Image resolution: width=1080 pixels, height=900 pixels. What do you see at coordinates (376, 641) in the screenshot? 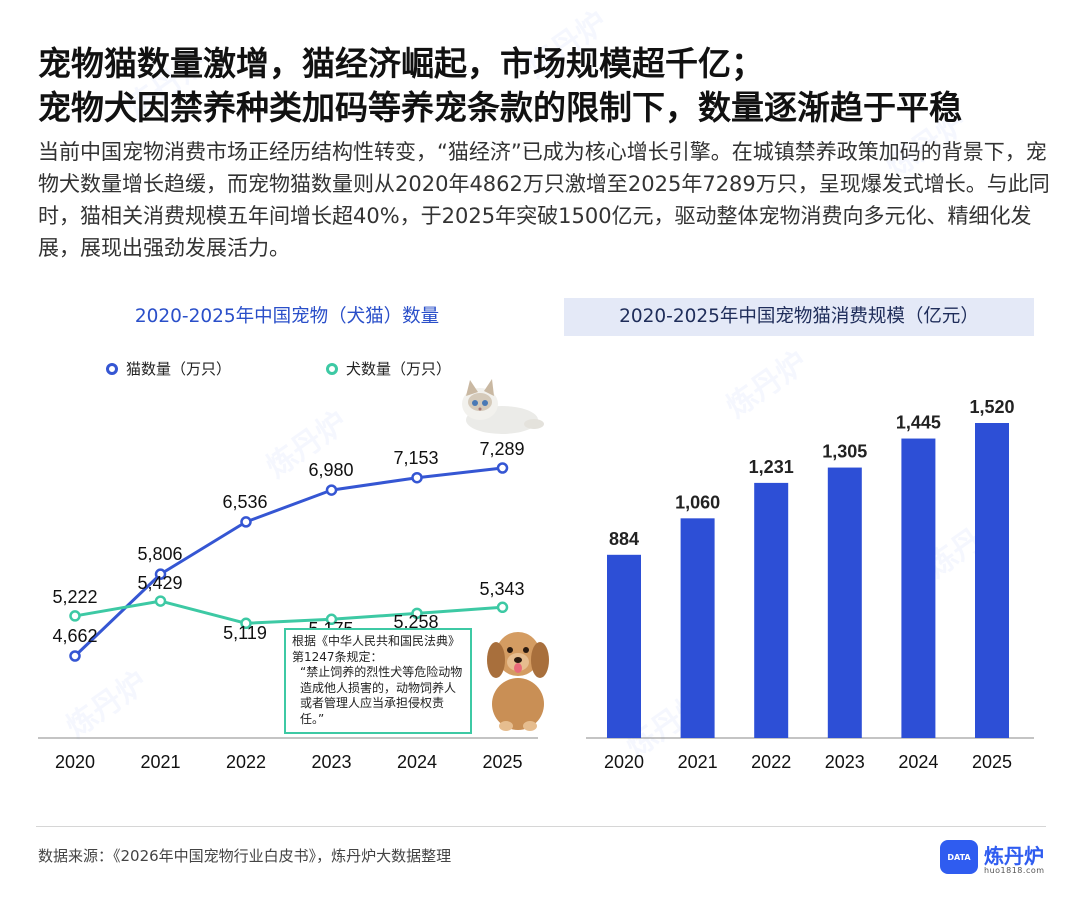
I see `law-note-line-1: 根据《中华人民共和国民法典》` at bounding box center [376, 641].